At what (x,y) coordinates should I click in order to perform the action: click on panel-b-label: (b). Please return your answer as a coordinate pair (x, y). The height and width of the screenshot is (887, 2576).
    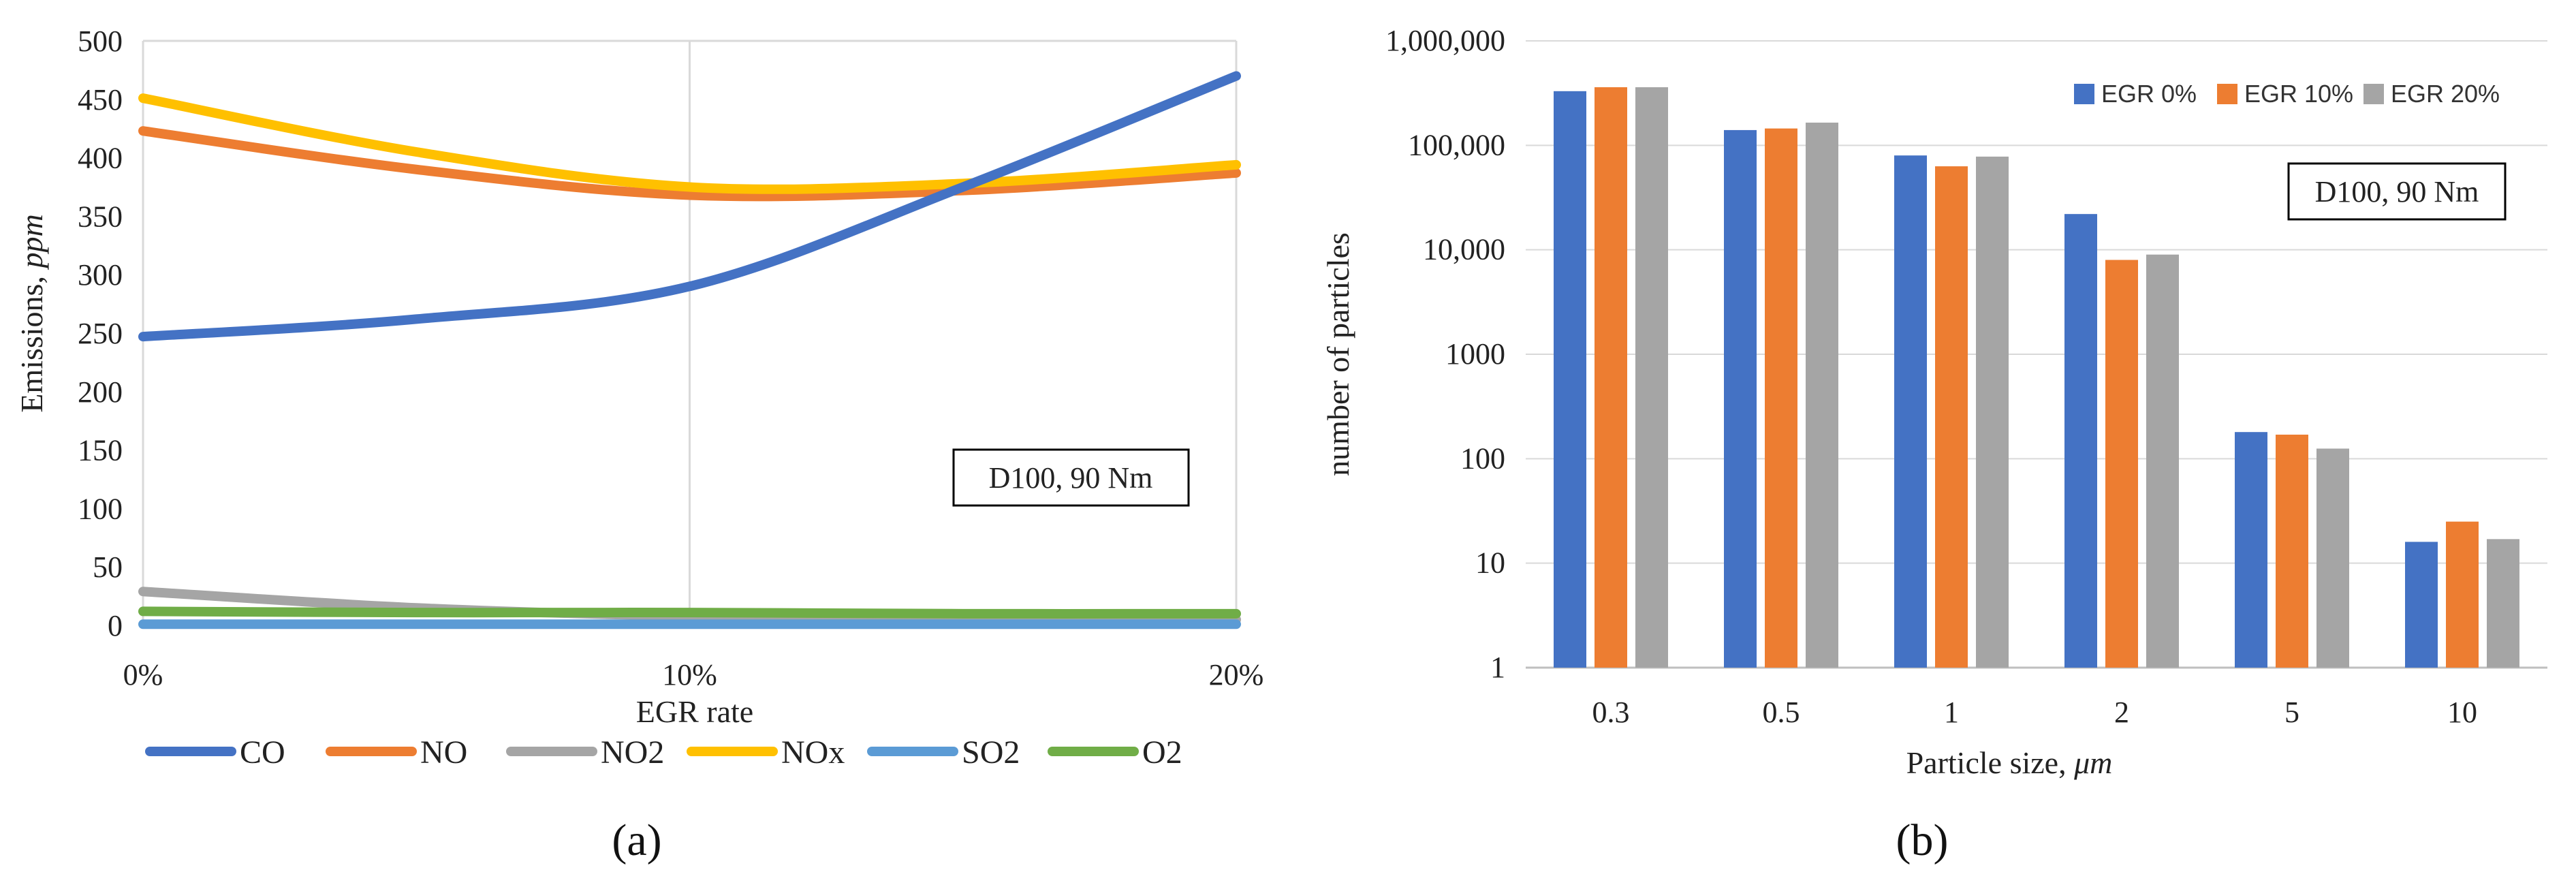
    Looking at the image, I should click on (1922, 840).